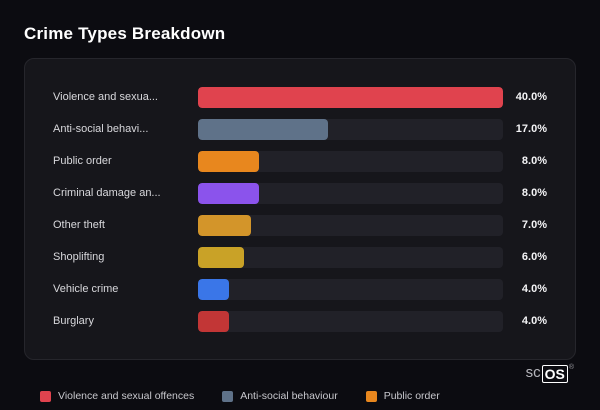 Image resolution: width=600 pixels, height=410 pixels. What do you see at coordinates (125, 33) in the screenshot?
I see `page-title: Crime Types Breakdown` at bounding box center [125, 33].